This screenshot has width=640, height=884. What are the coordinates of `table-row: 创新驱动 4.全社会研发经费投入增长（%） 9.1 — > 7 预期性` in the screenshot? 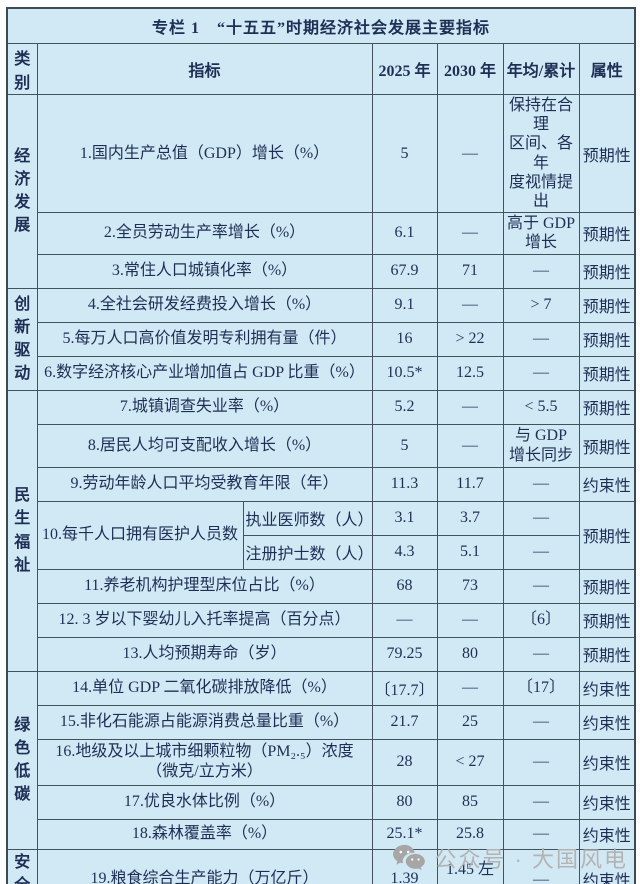 It's located at (321, 339).